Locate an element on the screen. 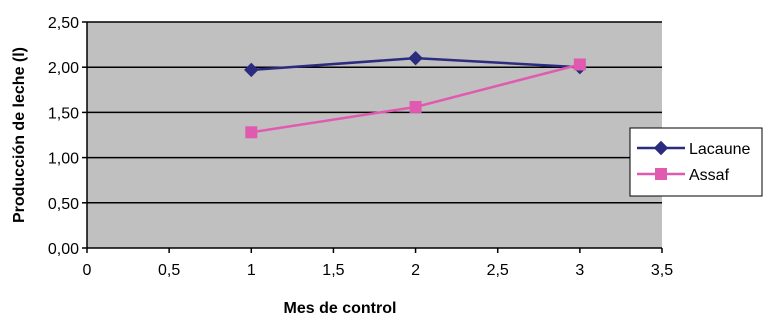 The image size is (764, 321). series-assaf is located at coordinates (415, 98).